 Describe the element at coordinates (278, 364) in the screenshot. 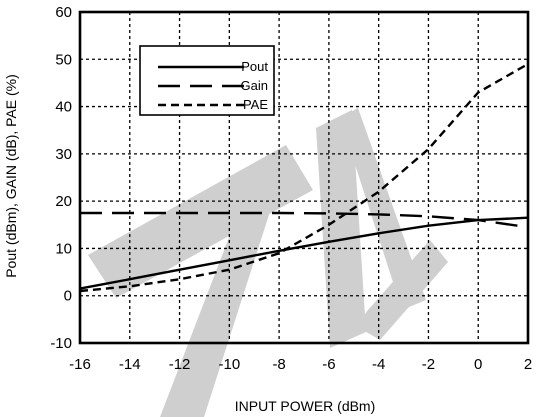

I see `x-tick-label: -8` at that location.